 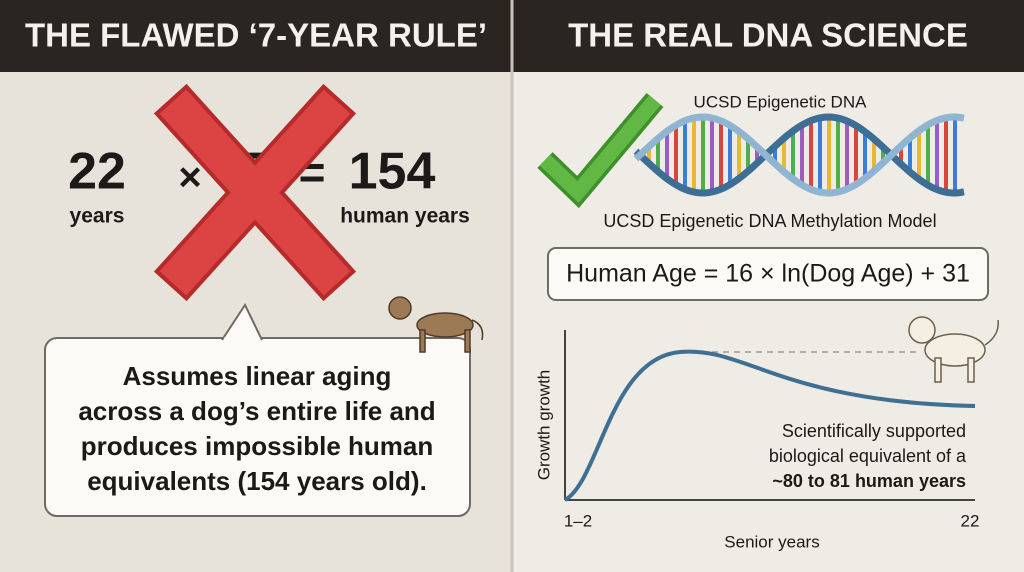 What do you see at coordinates (392, 172) in the screenshot?
I see `result: 154` at bounding box center [392, 172].